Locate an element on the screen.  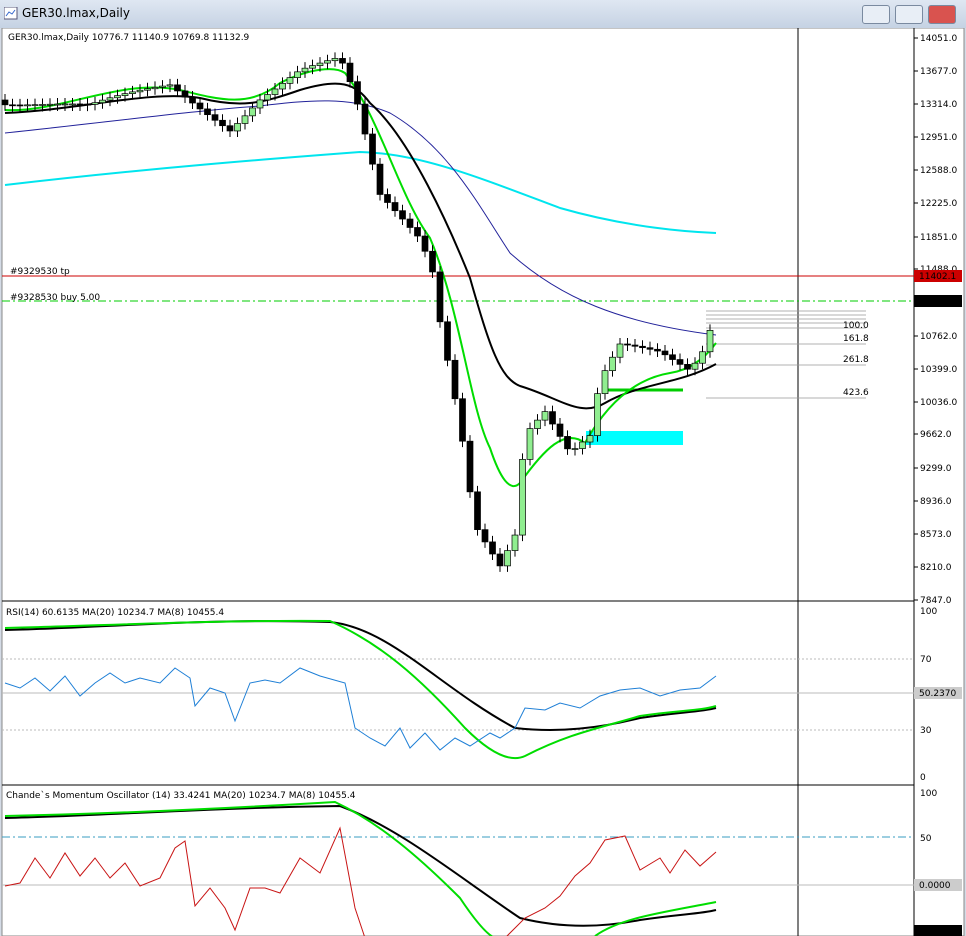
price-label: 14051.0 is located at coordinates (938, 39).